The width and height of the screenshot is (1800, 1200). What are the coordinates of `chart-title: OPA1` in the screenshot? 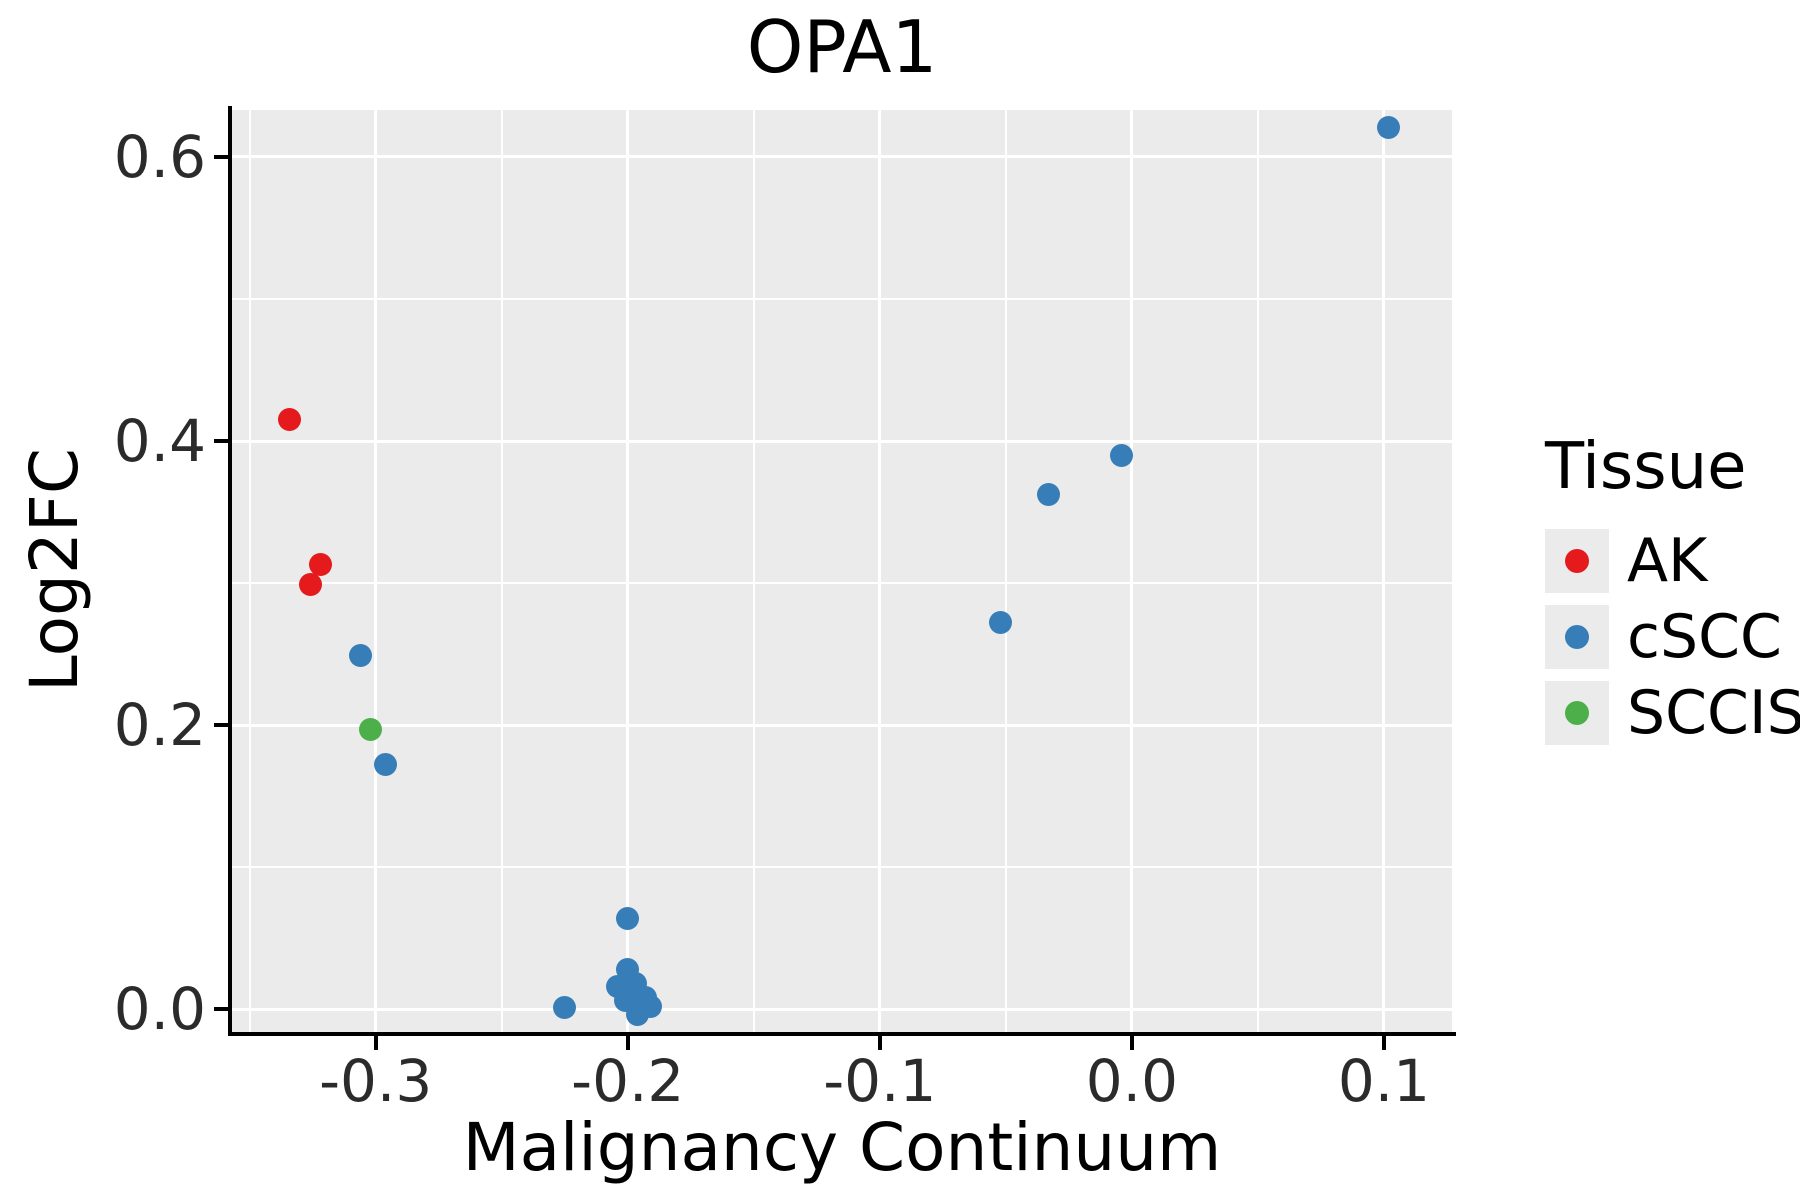 It's located at (842, 47).